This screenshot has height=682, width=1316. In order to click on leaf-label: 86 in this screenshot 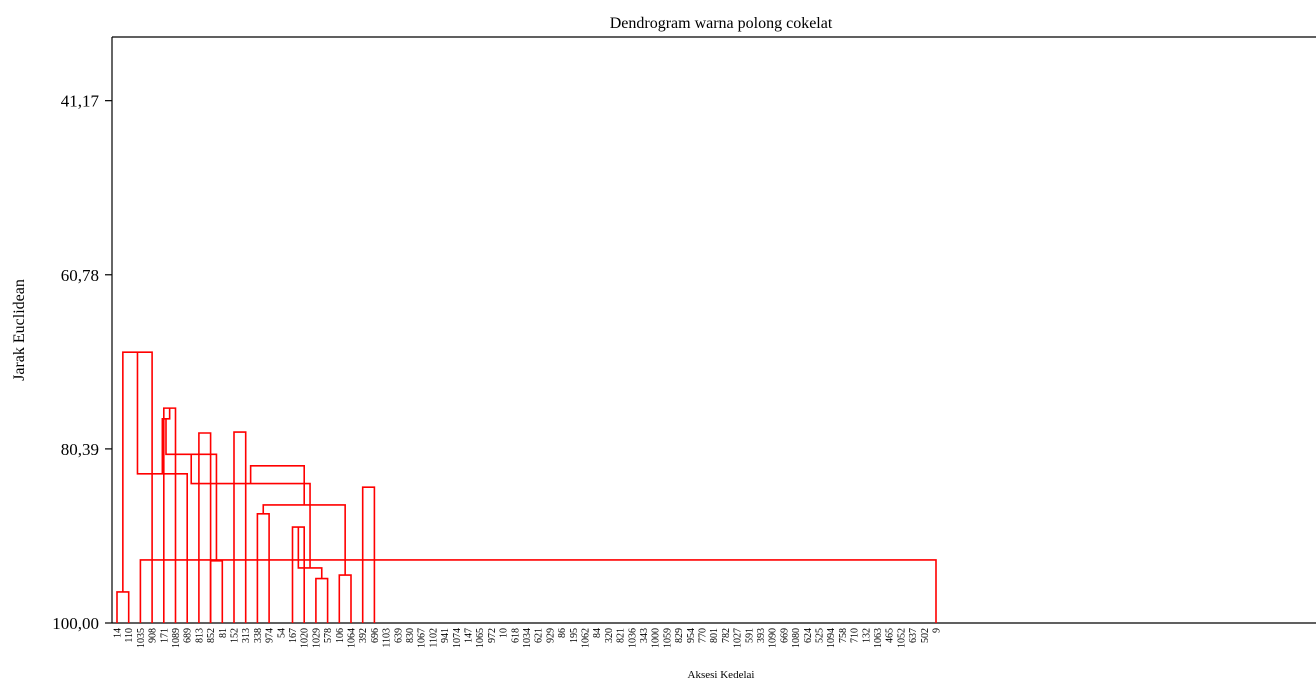, I will do `click(562, 633)`.